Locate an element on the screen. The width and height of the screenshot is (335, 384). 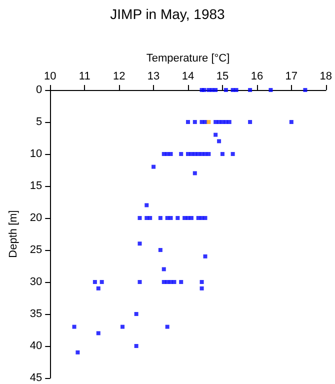
y-tick-label: 45 is located at coordinates (36, 378).